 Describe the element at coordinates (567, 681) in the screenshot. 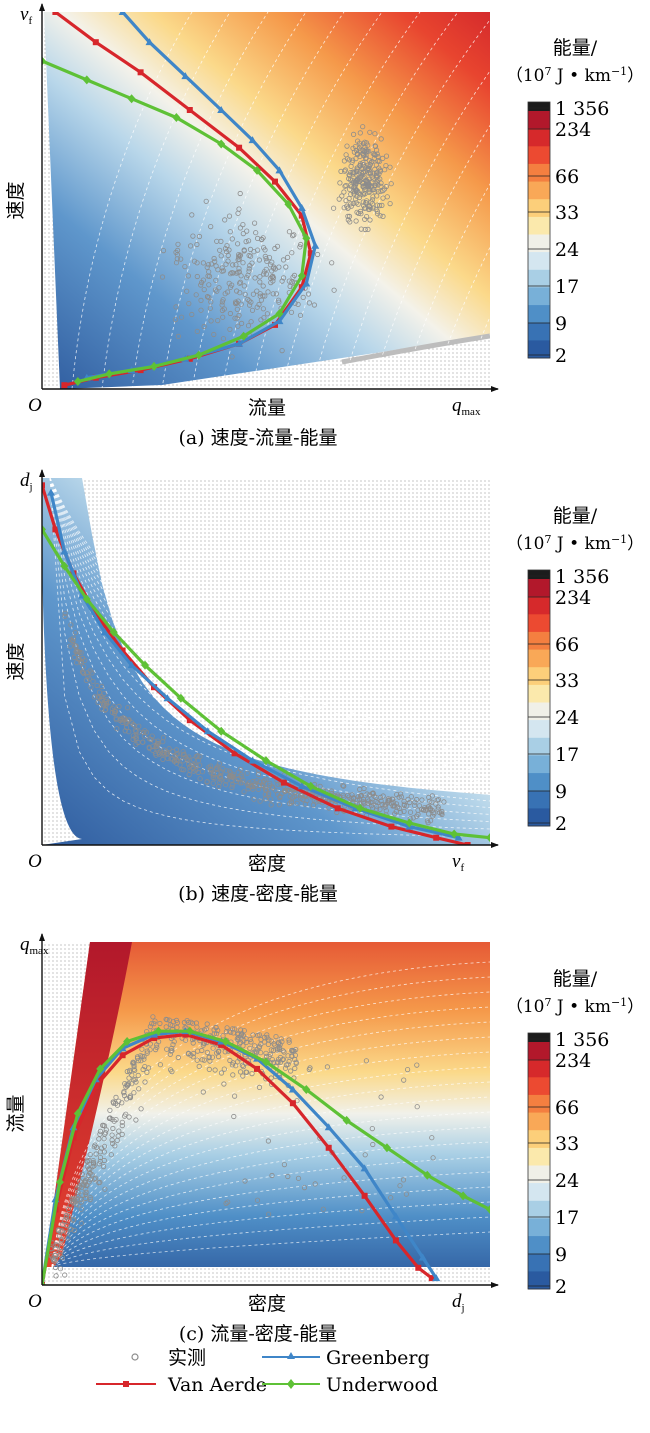

I see `colorbar-tick-label: 33` at that location.